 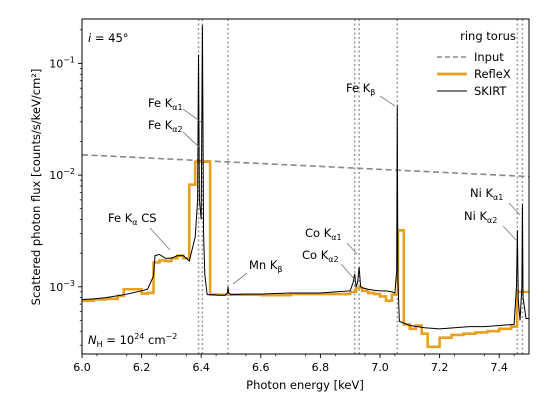 I want to click on pointer-co-ka1, so click(x=352, y=248).